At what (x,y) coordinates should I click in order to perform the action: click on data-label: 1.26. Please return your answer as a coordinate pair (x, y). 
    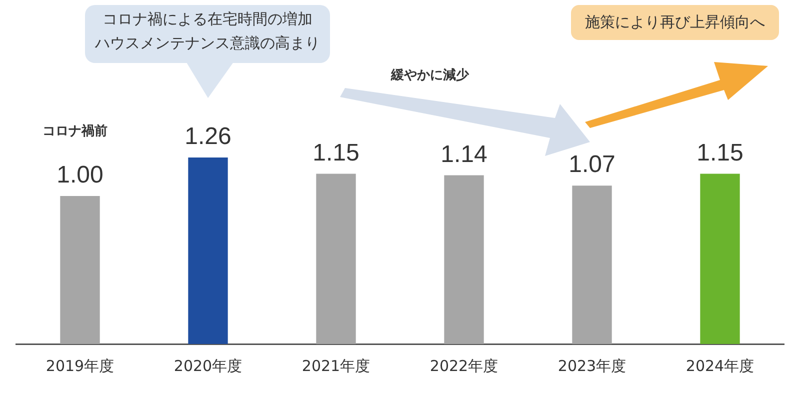
    Looking at the image, I should click on (208, 136).